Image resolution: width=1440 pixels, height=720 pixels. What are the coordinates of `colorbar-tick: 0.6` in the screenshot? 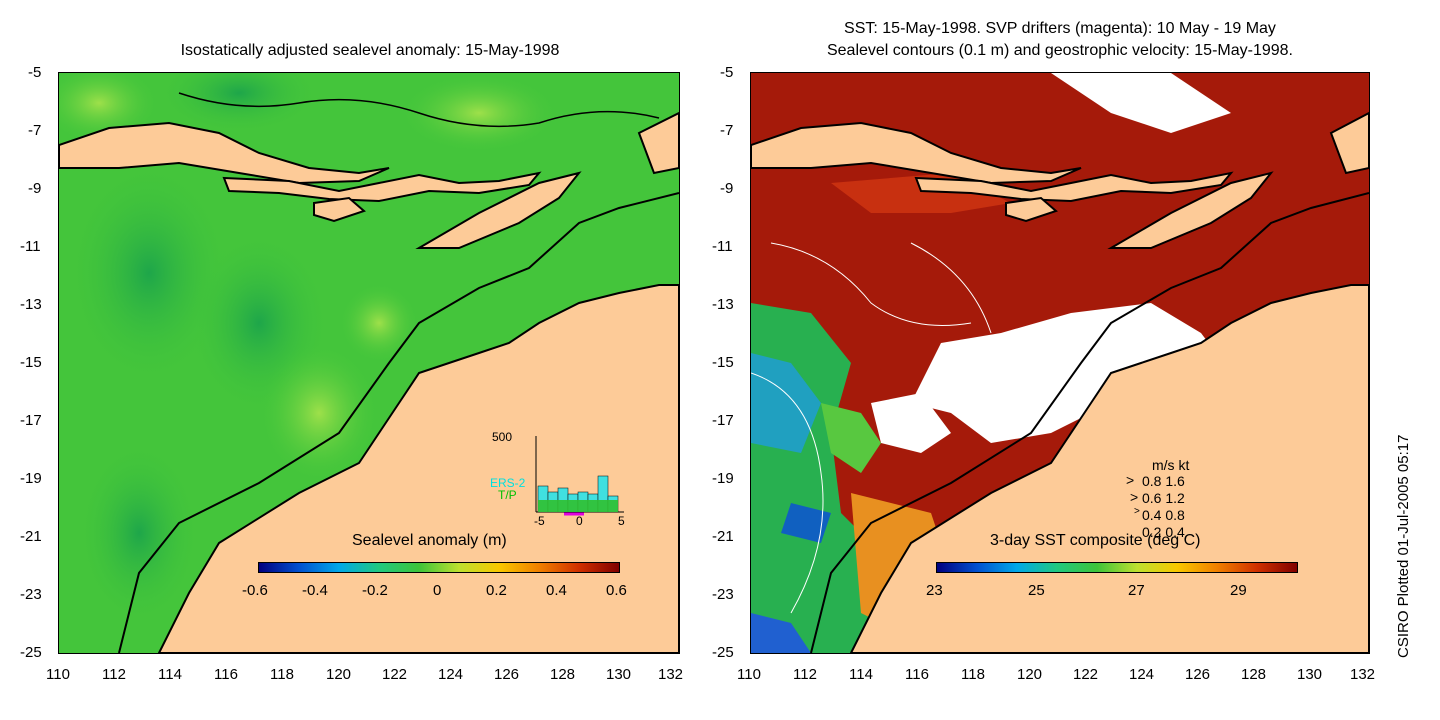 It's located at (616, 590).